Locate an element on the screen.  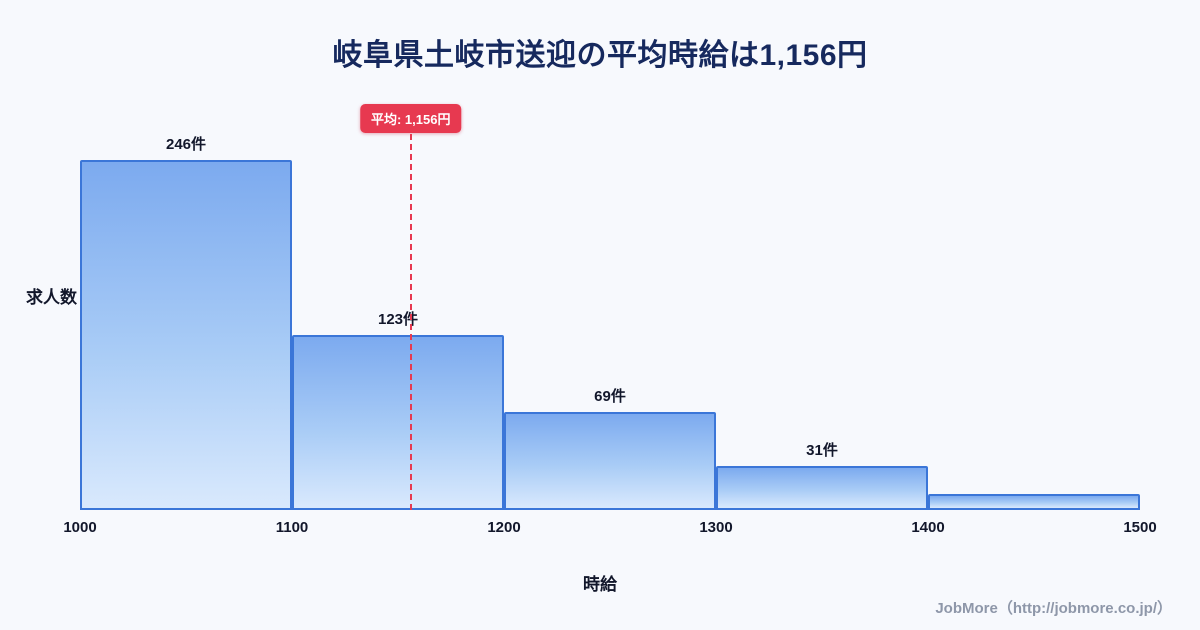
average-line is located at coordinates (410, 322).